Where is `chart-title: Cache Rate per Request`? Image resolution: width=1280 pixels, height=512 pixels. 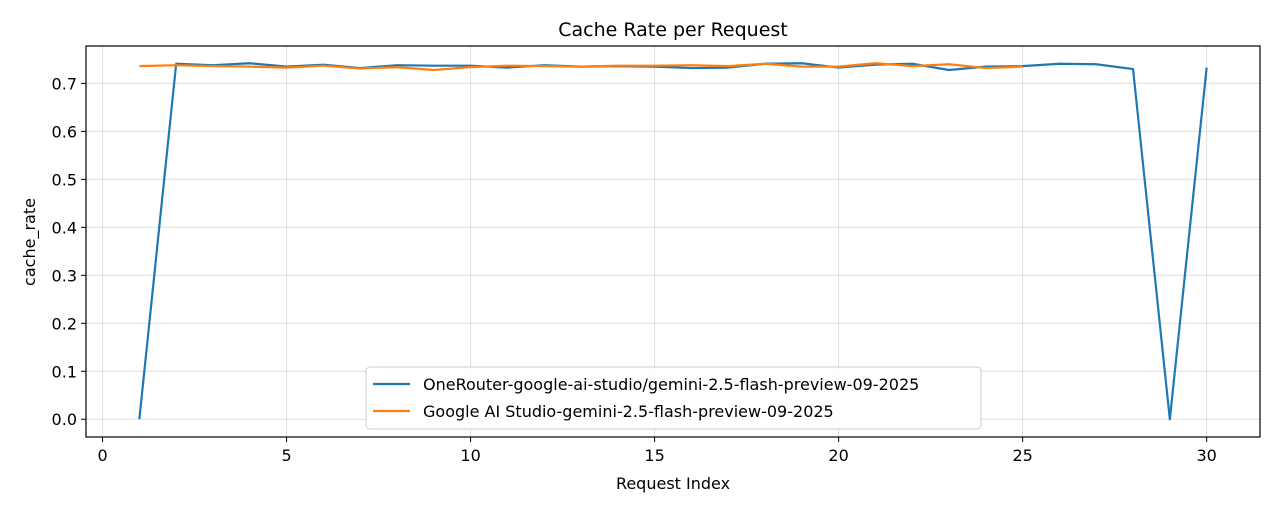 chart-title: Cache Rate per Request is located at coordinates (673, 30).